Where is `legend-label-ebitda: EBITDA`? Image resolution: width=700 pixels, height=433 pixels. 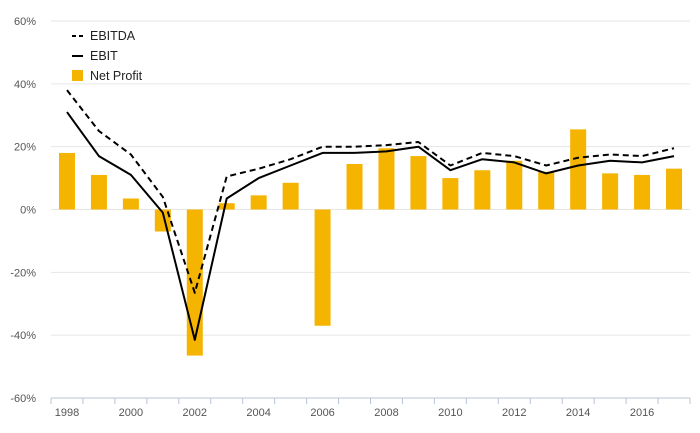 legend-label-ebitda: EBITDA is located at coordinates (113, 36).